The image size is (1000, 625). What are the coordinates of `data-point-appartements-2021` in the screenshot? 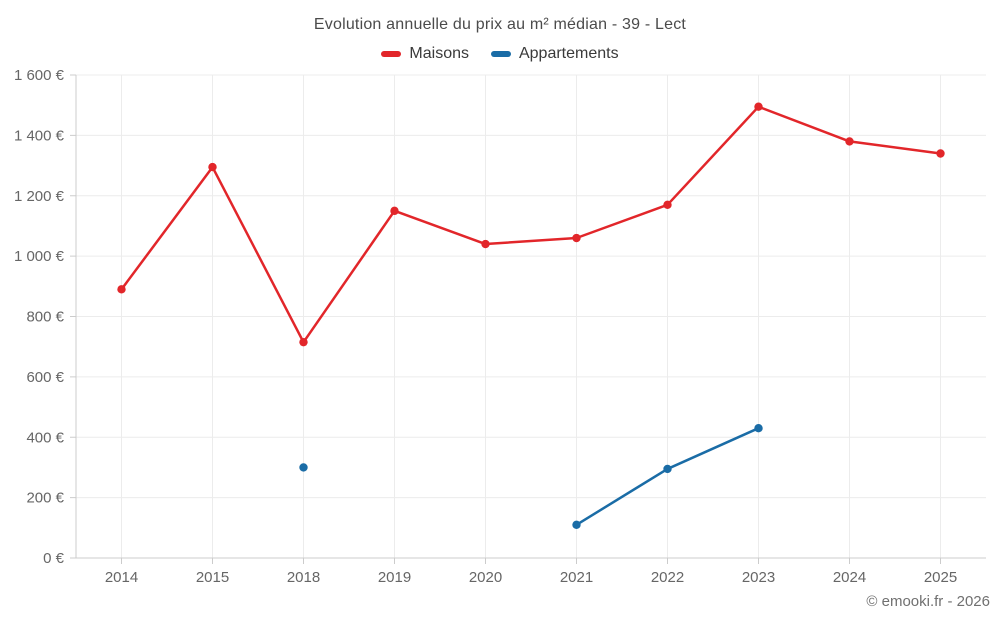 It's located at (576, 524).